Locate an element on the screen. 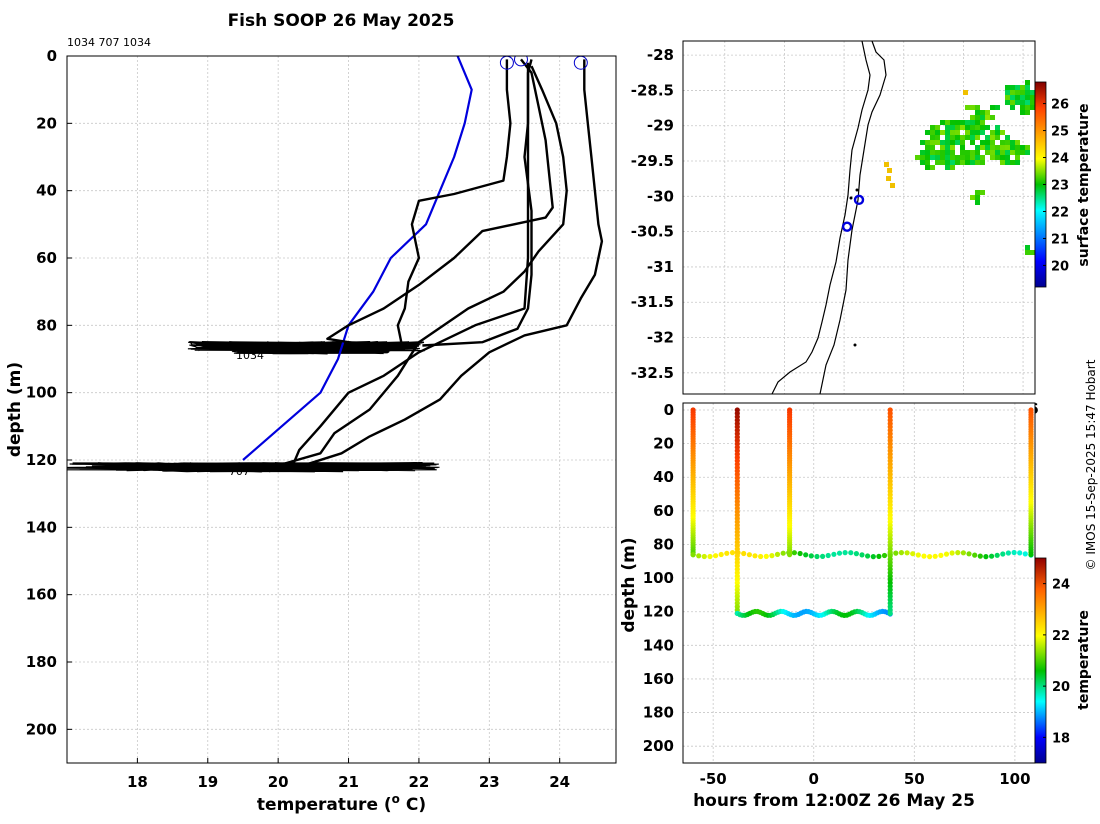 The width and height of the screenshot is (1100, 824). x-tick-label: 24 is located at coordinates (559, 782).